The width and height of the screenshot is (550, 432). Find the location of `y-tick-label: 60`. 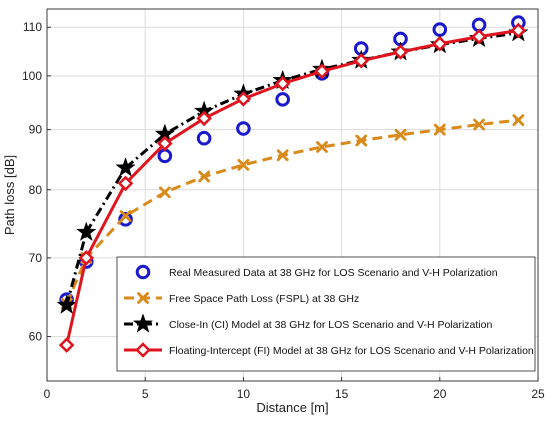

y-tick-label: 60 is located at coordinates (36, 337).